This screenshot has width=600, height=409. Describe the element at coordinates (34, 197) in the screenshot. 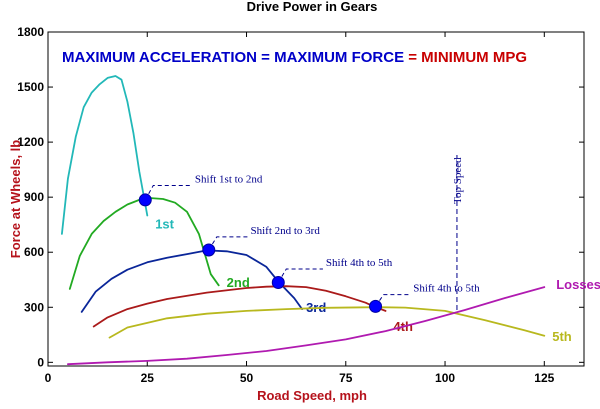

I see `y-tick-label: 900` at that location.